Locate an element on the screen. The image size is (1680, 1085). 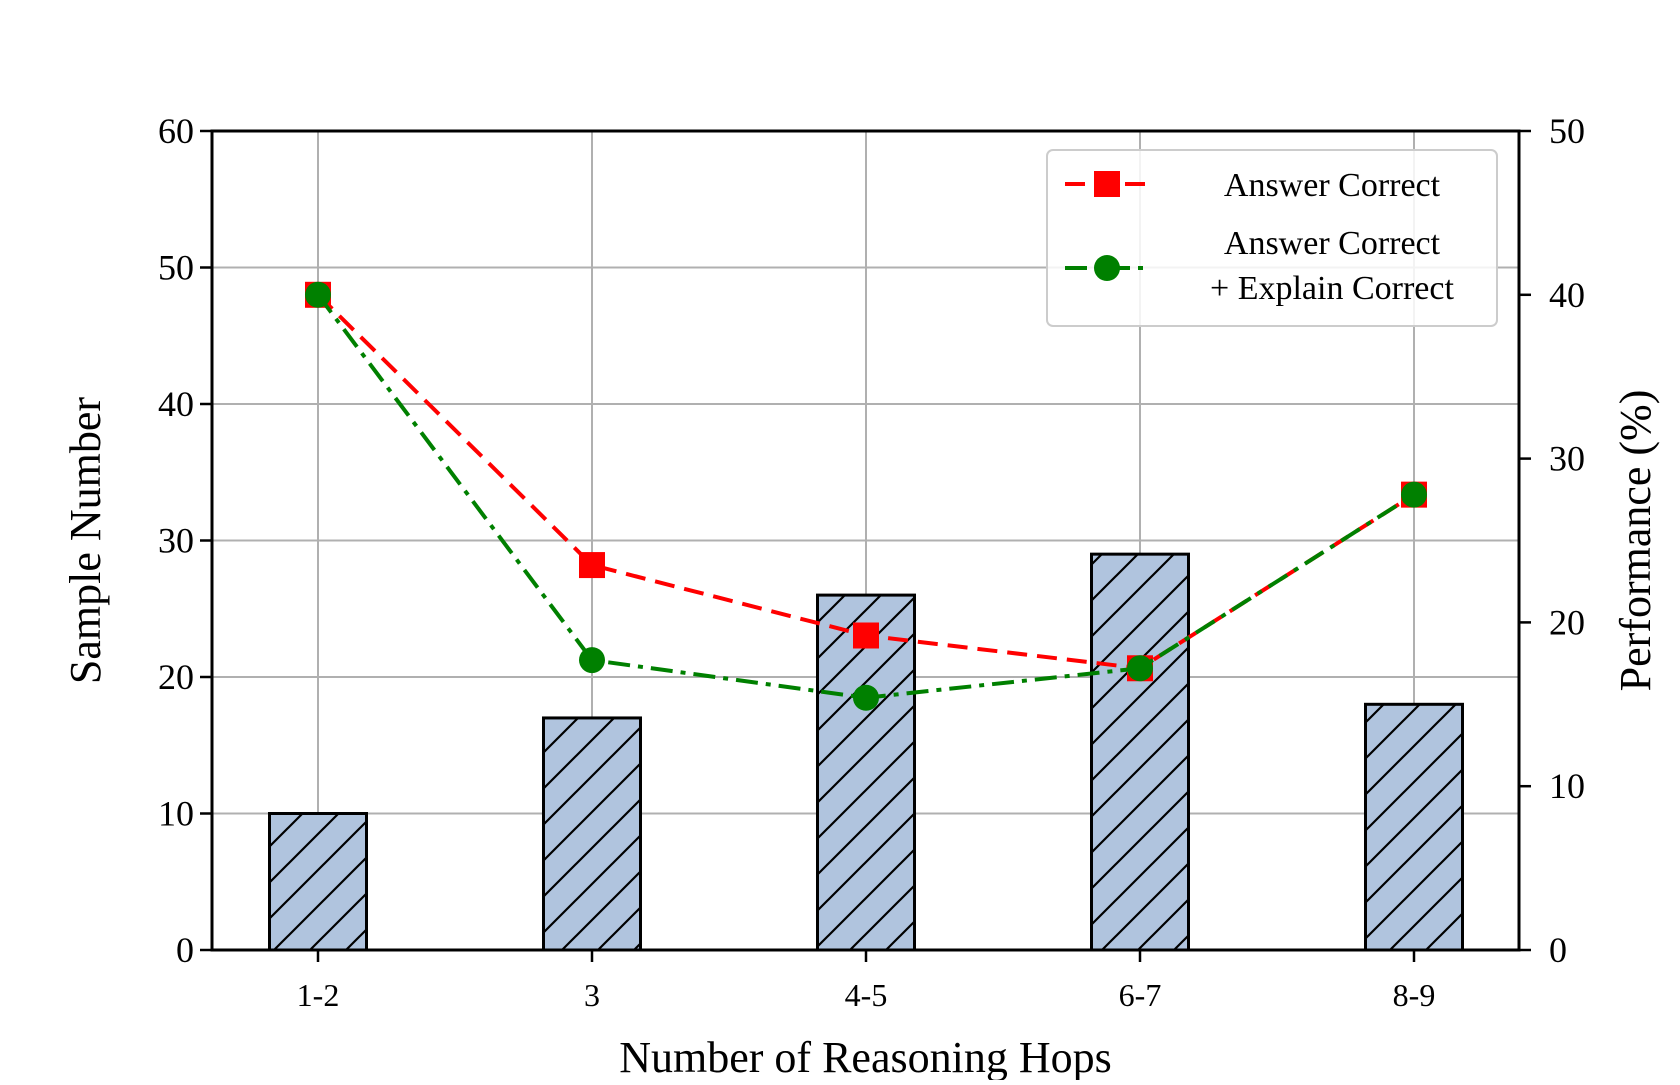
left-tick-label: 60 is located at coordinates (176, 131).